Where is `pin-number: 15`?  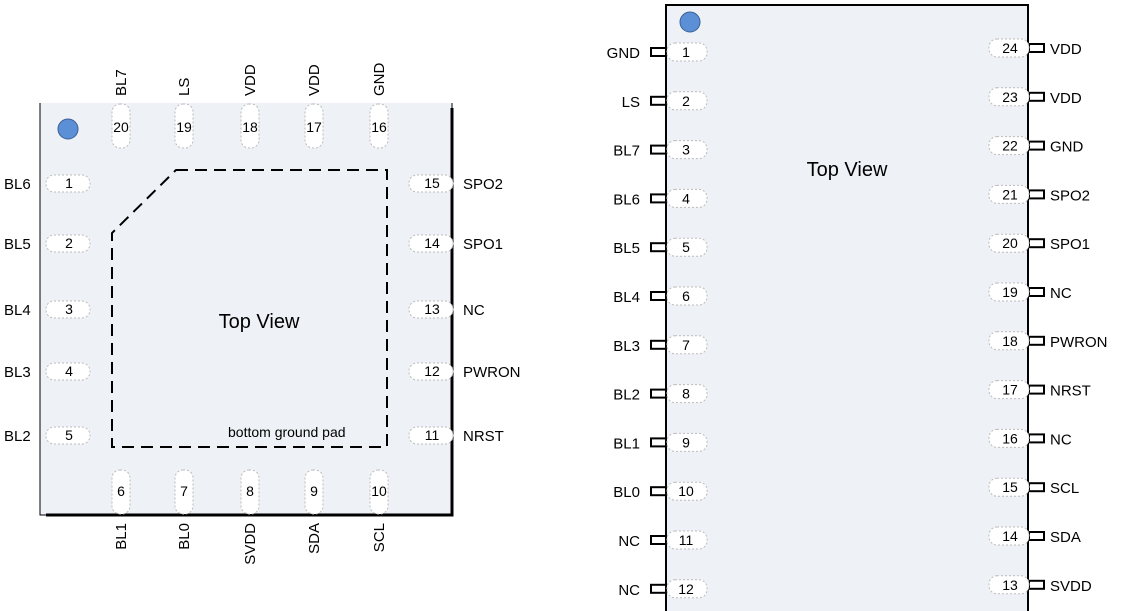
pin-number: 15 is located at coordinates (432, 183).